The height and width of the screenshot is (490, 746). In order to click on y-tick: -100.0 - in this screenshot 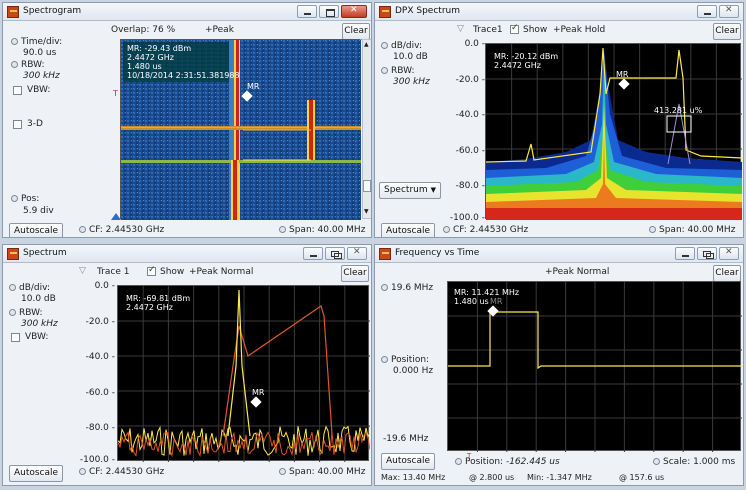, I will do `click(467, 218)`.